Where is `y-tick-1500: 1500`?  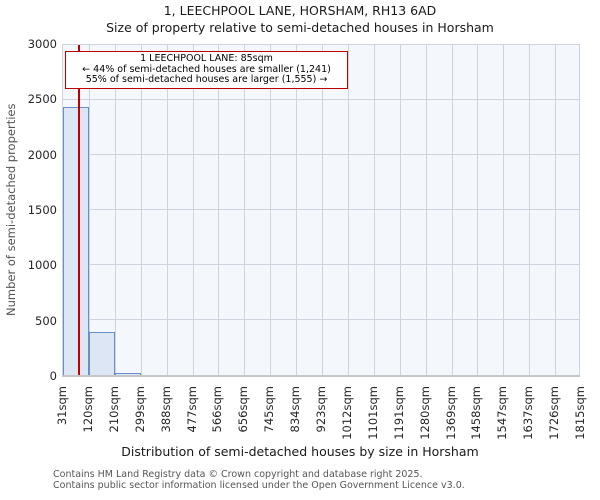
y-tick-1500: 1500 is located at coordinates (42, 210).